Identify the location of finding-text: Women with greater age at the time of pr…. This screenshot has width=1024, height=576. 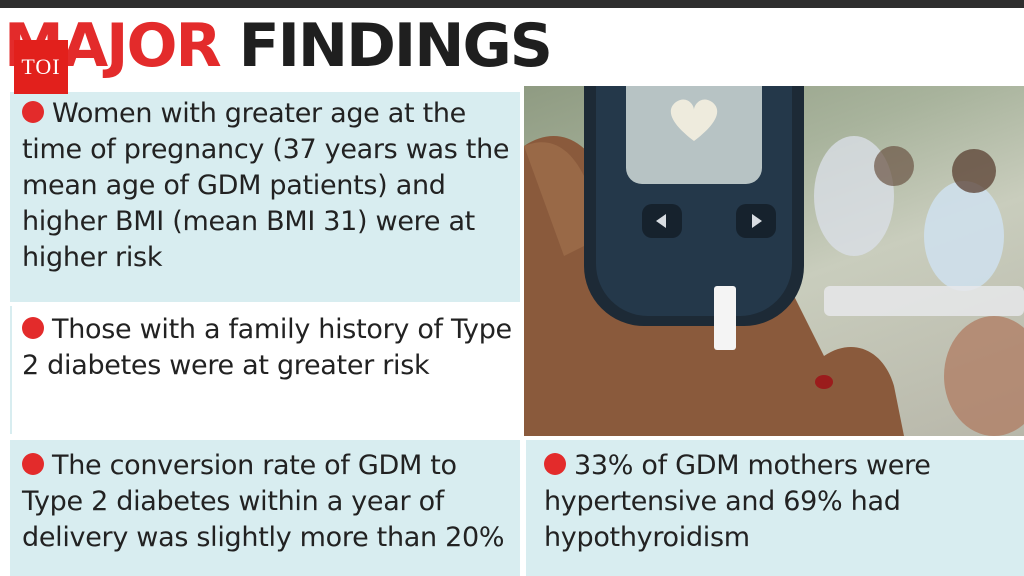
(266, 185).